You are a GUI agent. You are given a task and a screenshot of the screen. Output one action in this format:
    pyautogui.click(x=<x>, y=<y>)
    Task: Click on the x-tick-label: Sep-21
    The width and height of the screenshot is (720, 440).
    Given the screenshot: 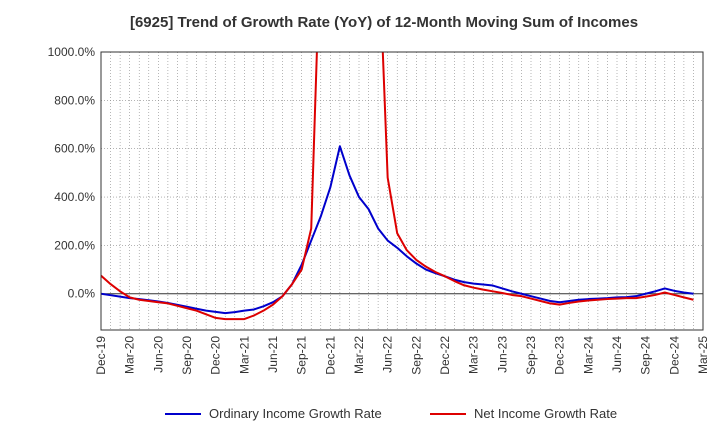 What is the action you would take?
    pyautogui.click(x=302, y=355)
    